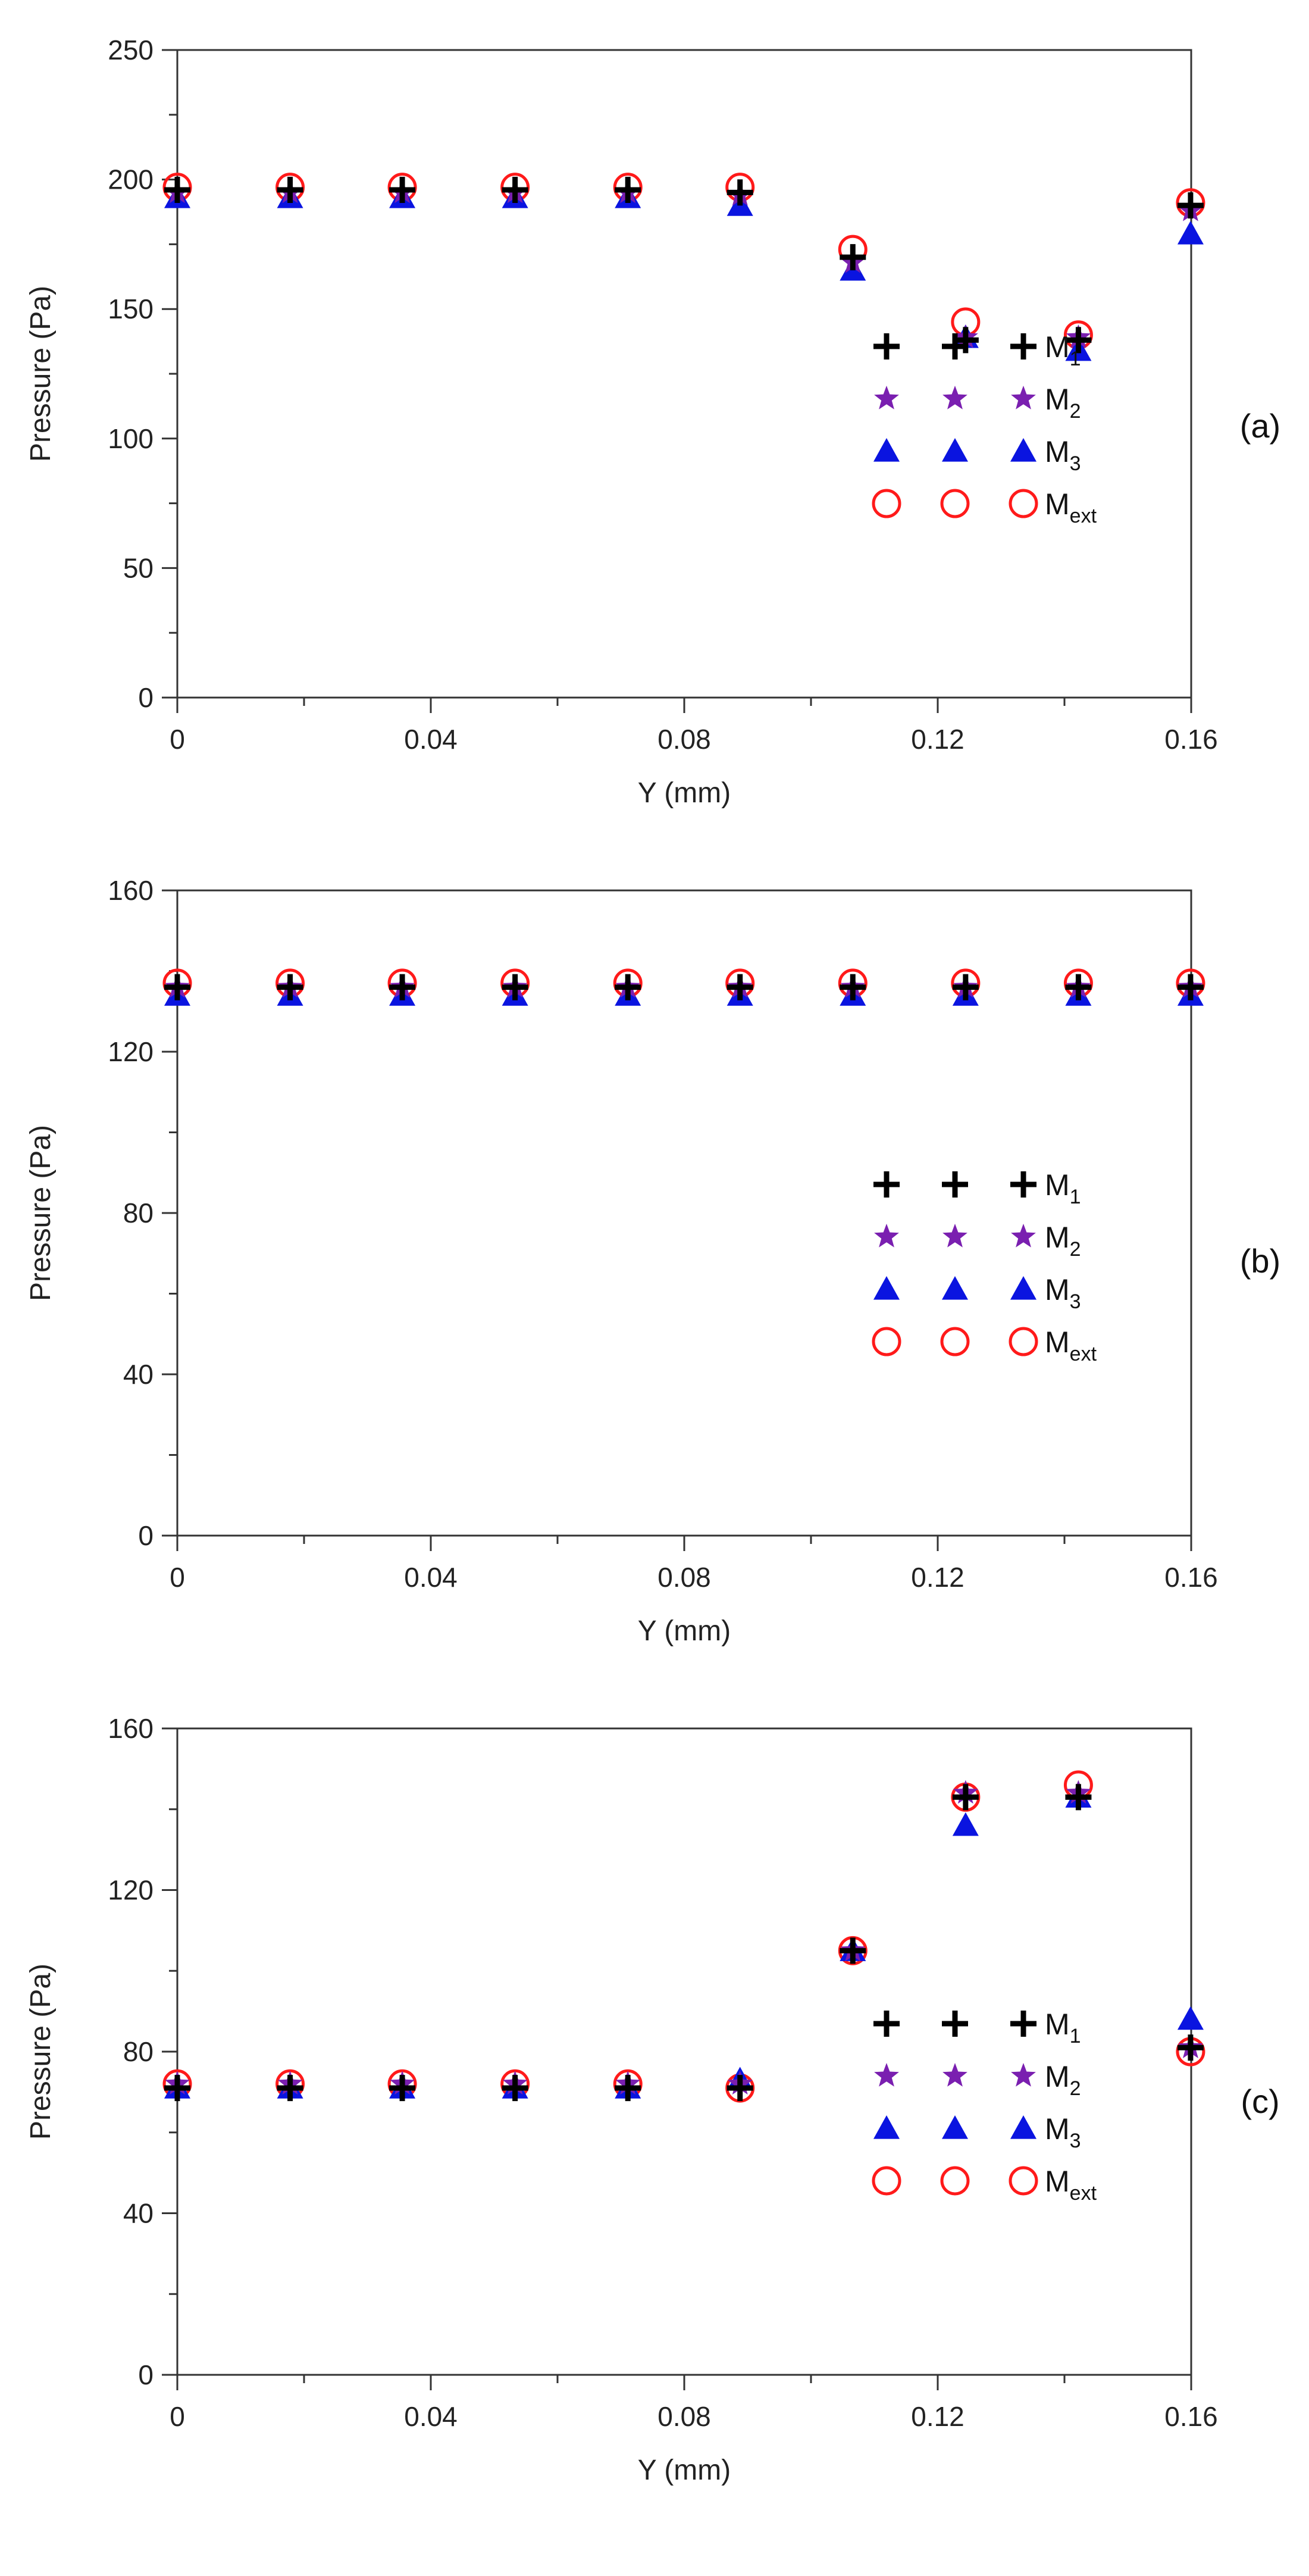 This screenshot has width=1309, height=2576. What do you see at coordinates (131, 50) in the screenshot?
I see `y-tick-label: 250` at bounding box center [131, 50].